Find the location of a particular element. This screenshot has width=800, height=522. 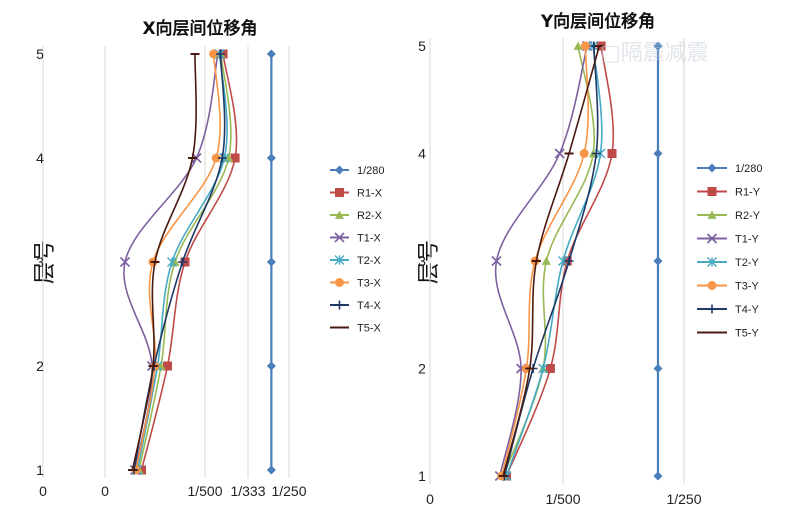

series-t5-x is located at coordinates (164, 262).